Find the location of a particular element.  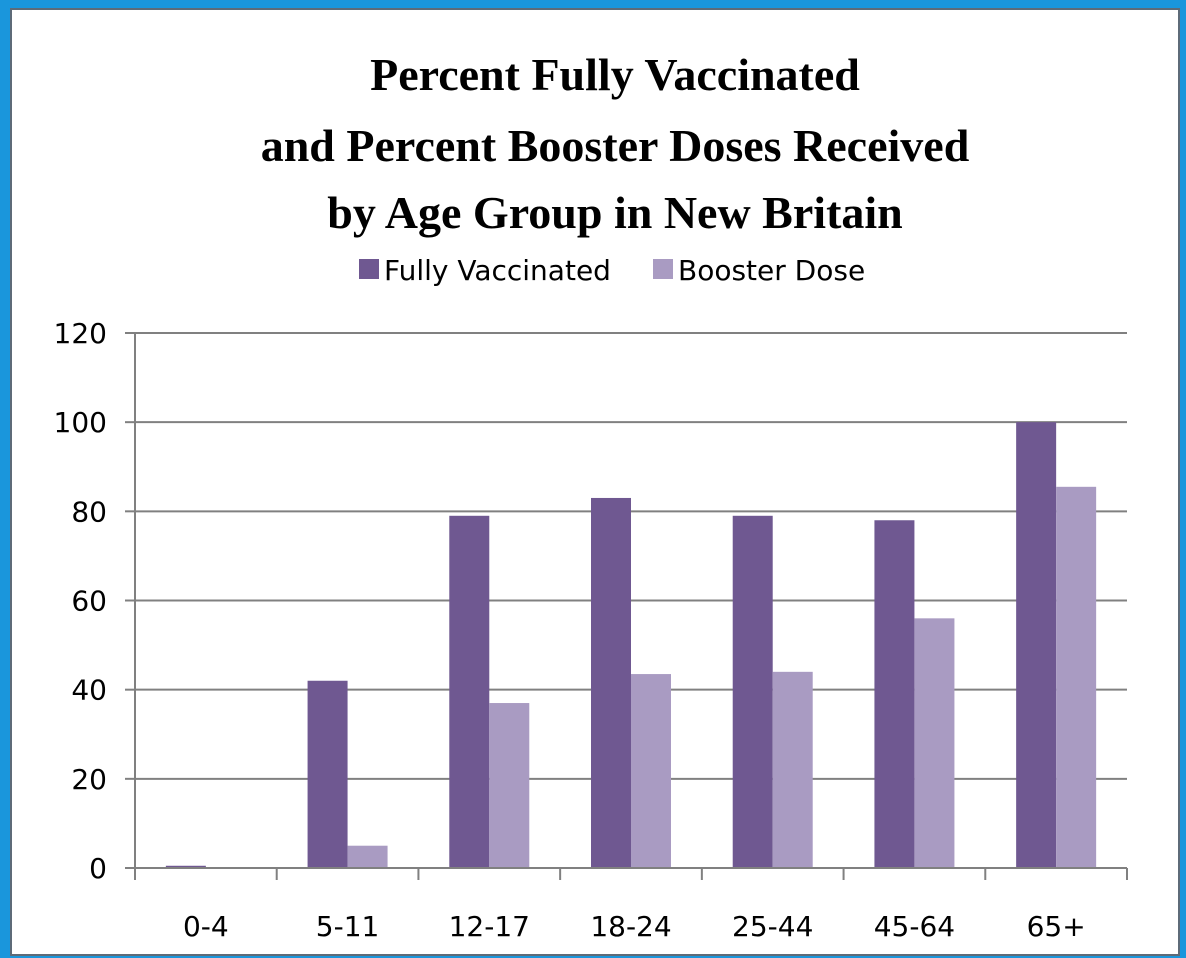

y-tick-labels: 0 20 40 60 80 100 120 is located at coordinates (80, 601).